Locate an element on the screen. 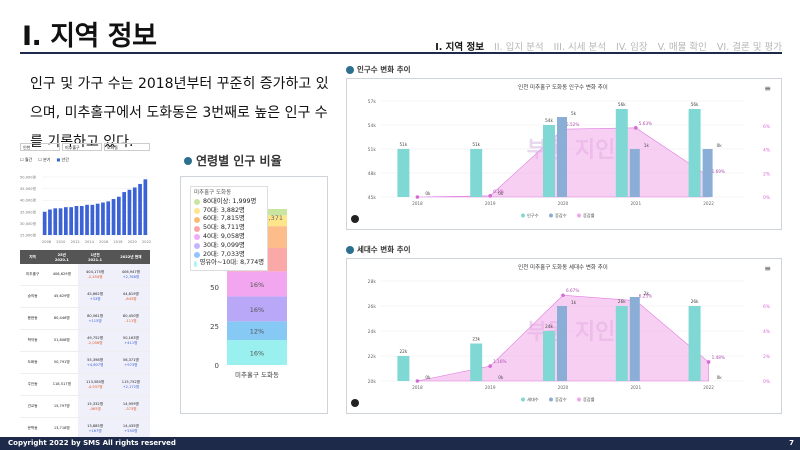  nav-item-3: III. 시세 분석 is located at coordinates (579, 47).